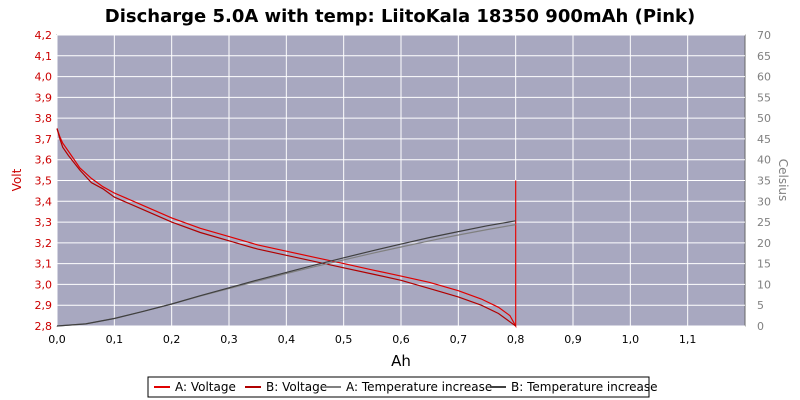 The height and width of the screenshot is (400, 800). What do you see at coordinates (764, 35) in the screenshot?
I see `y-tick-label-right: 70` at bounding box center [764, 35].